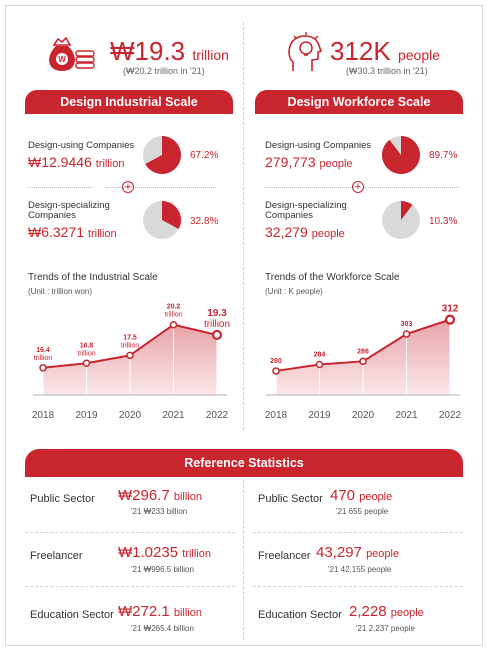 This screenshot has height=651, width=488. What do you see at coordinates (386, 611) in the screenshot?
I see `ref-right-value-2: 2,228 people` at bounding box center [386, 611].